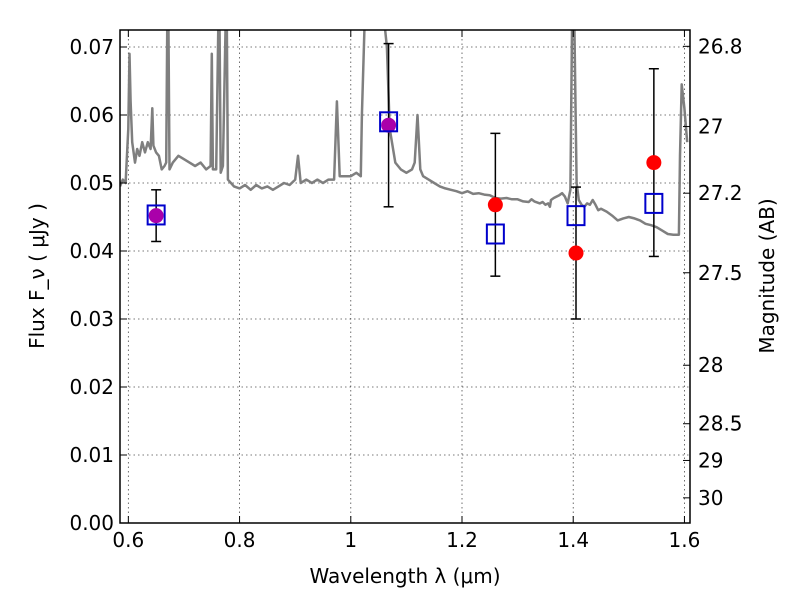 The image size is (800, 600). Describe the element at coordinates (710, 460) in the screenshot. I see `right-tick-label: 29` at that location.